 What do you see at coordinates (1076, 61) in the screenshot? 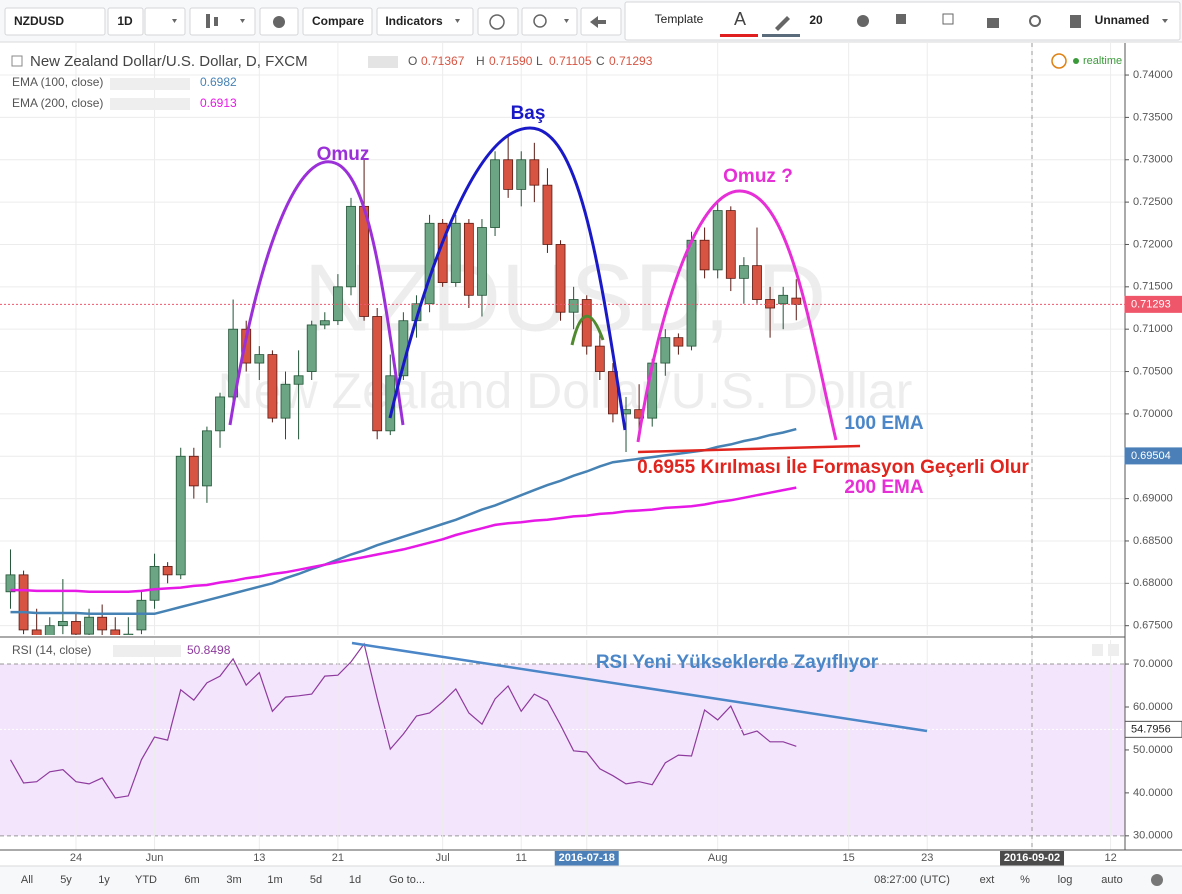
I see `status-dot` at bounding box center [1076, 61].